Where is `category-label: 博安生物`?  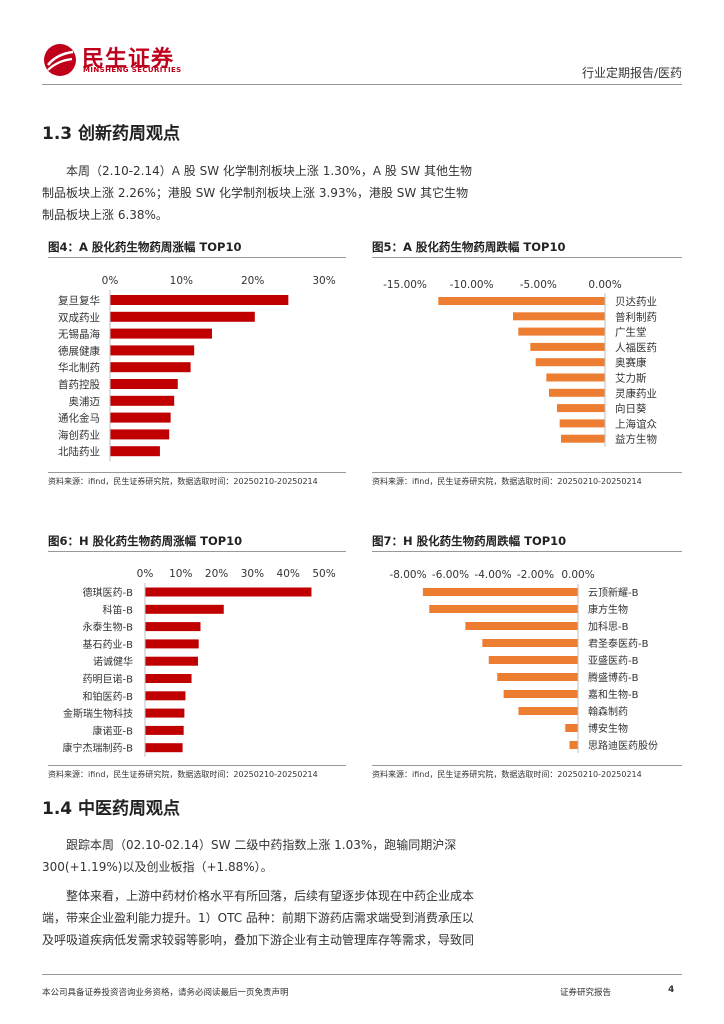 category-label: 博安生物 is located at coordinates (608, 728).